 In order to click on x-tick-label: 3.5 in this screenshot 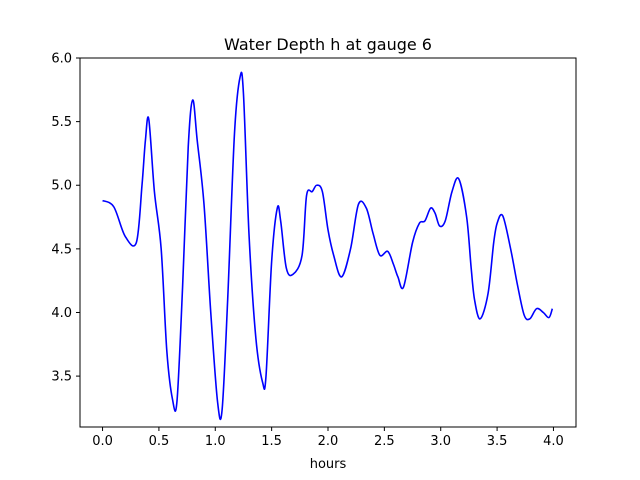, I will do `click(497, 441)`.